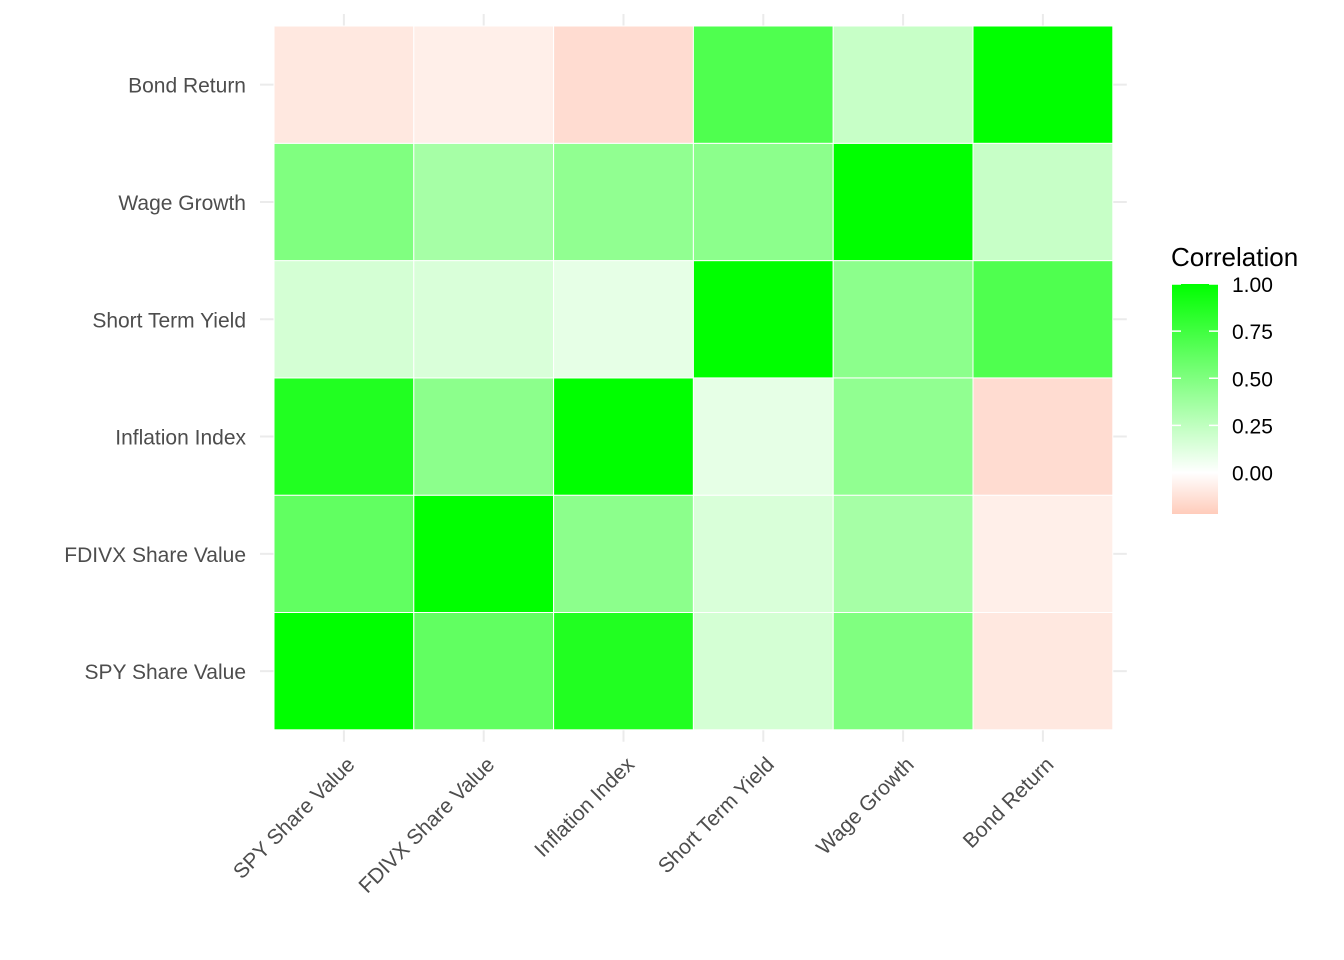 This screenshot has height=960, width=1344. Describe the element at coordinates (1252, 332) in the screenshot. I see `legend-tick-label: 0.75` at that location.